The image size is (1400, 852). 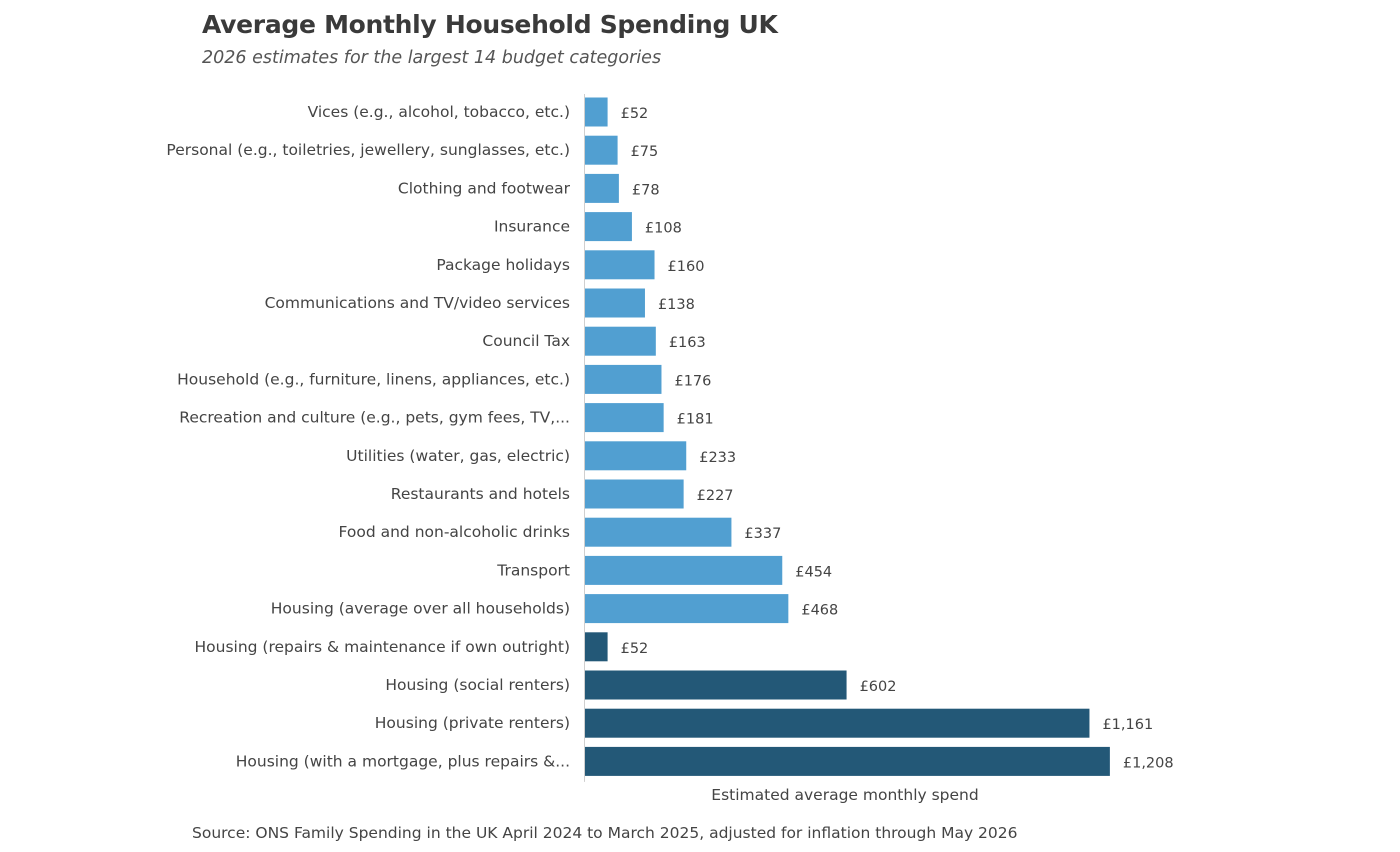 What do you see at coordinates (439, 112) in the screenshot?
I see `category-label: Vices (e.g., alcohol, tobacco, etc.)` at bounding box center [439, 112].